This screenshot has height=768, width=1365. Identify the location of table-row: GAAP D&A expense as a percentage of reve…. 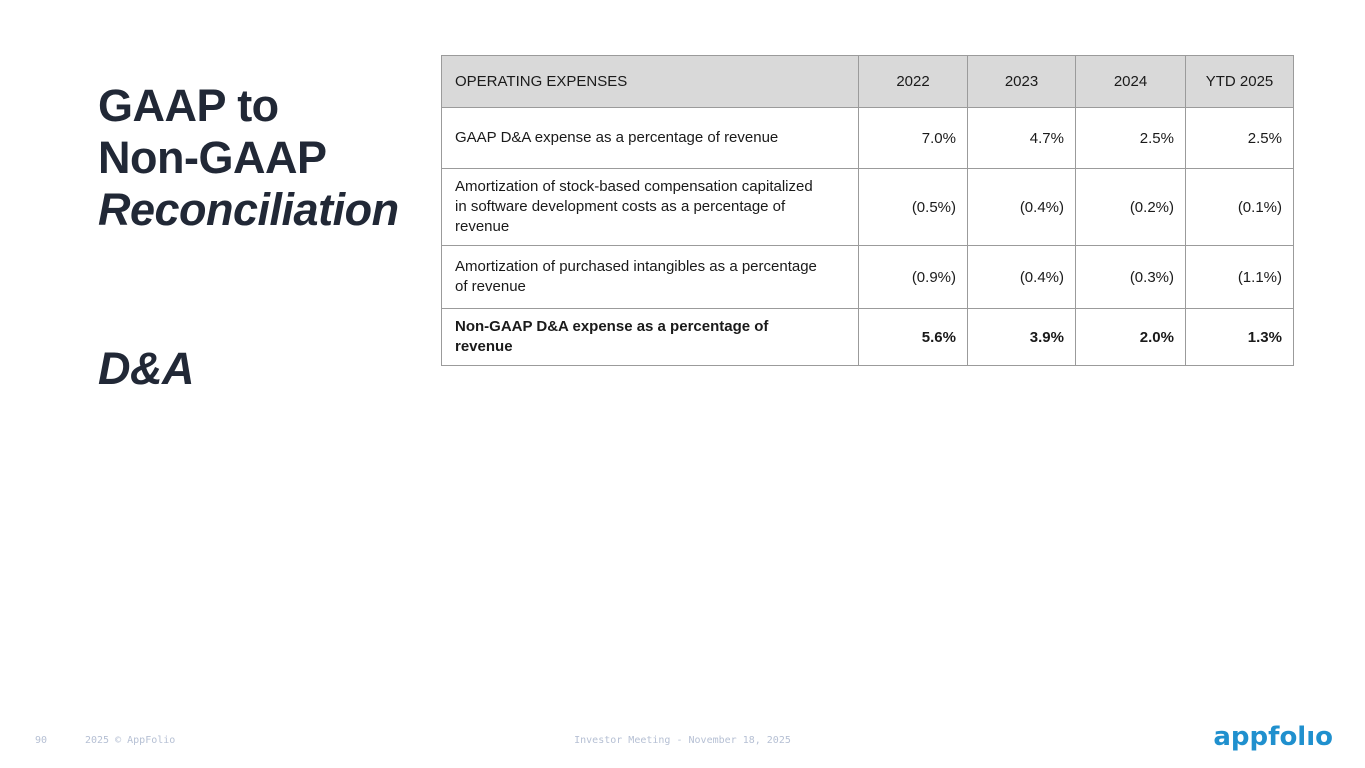
(867, 138).